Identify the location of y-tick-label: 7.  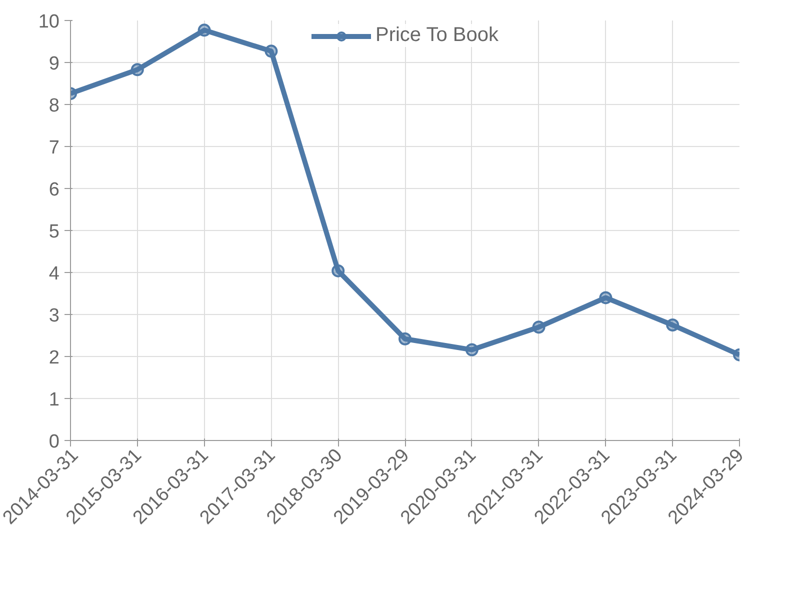
(54, 148).